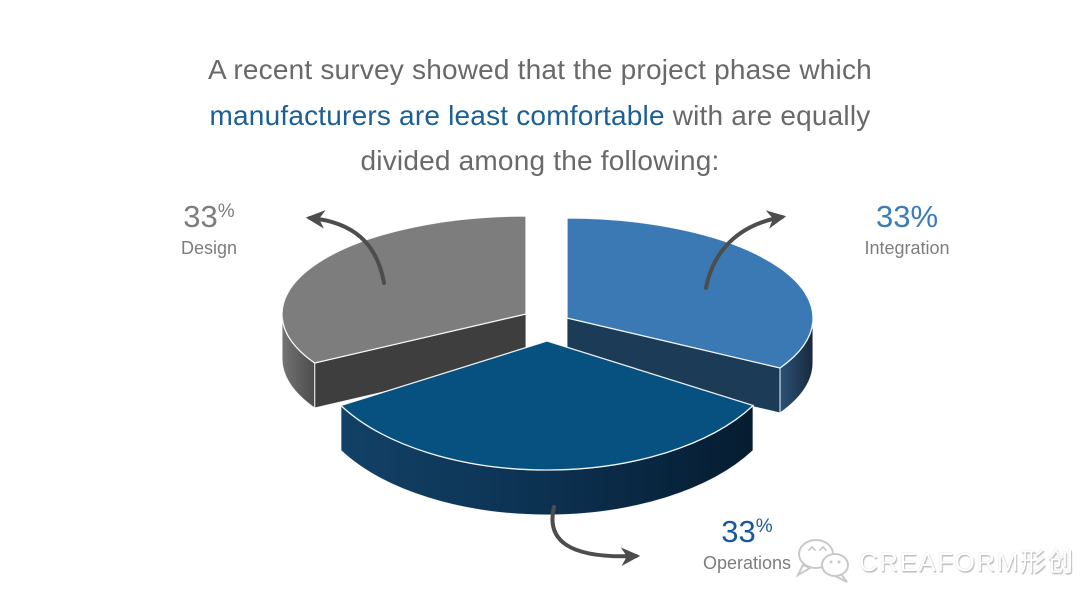 This screenshot has width=1080, height=608. I want to click on callout-value-operations: 33%, so click(747, 531).